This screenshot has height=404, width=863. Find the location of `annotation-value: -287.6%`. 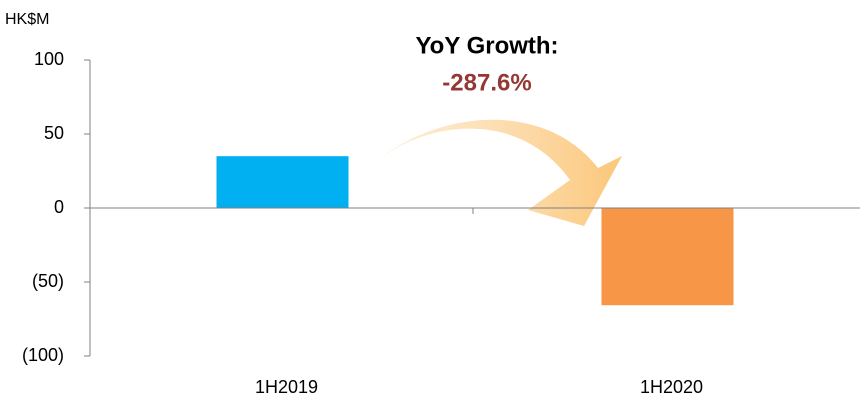

annotation-value: -287.6% is located at coordinates (486, 82).